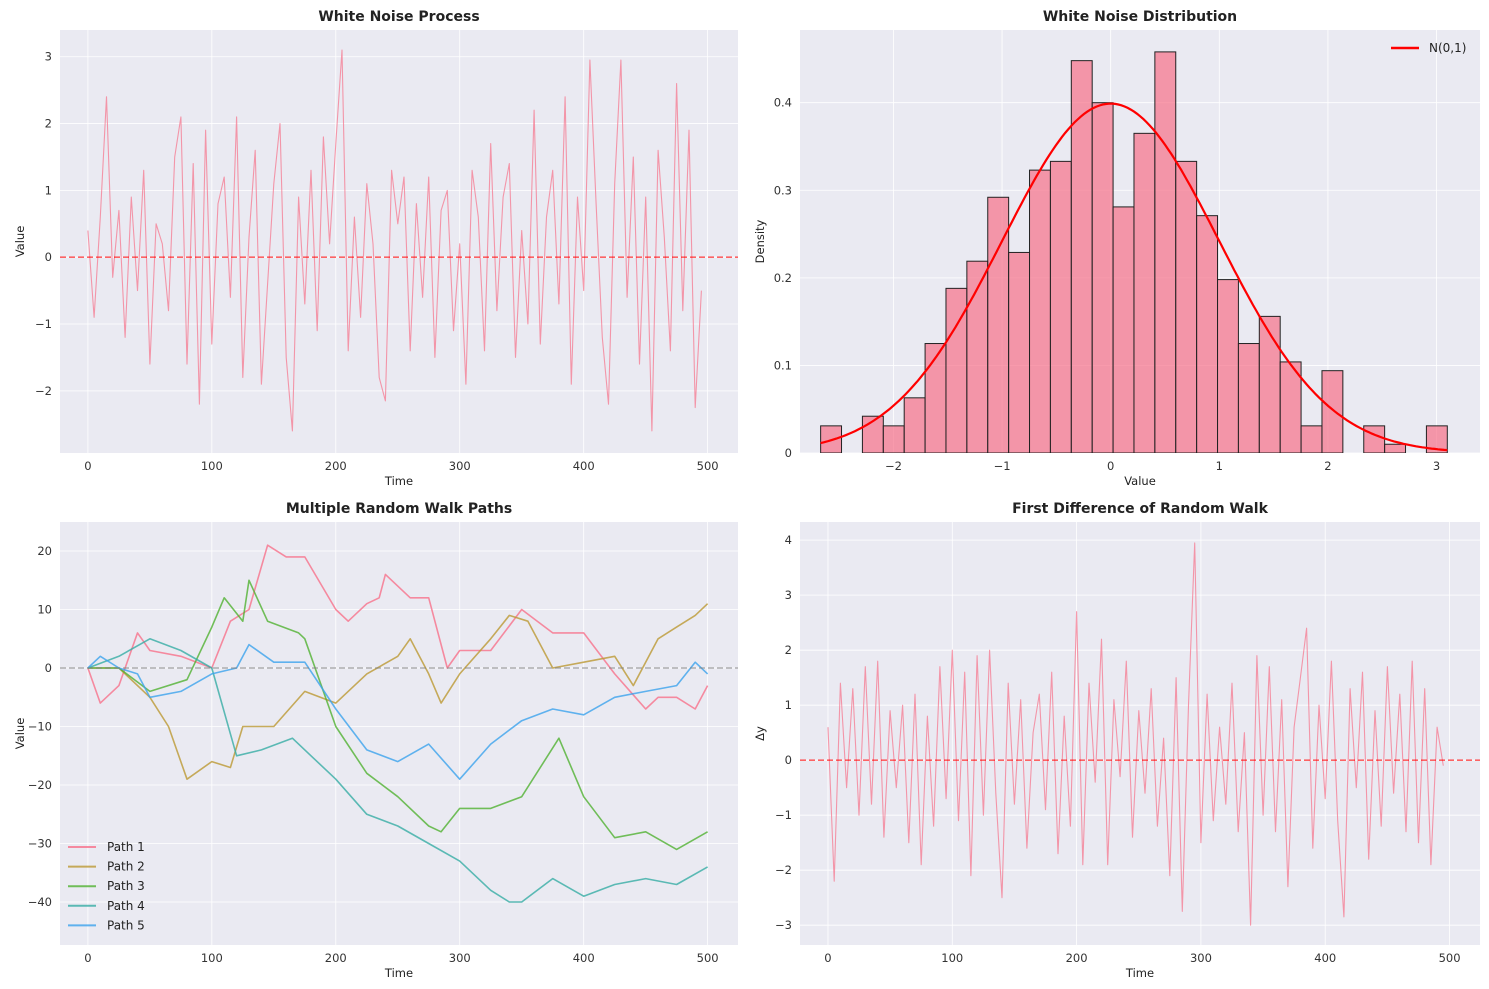 The image size is (1489, 989). What do you see at coordinates (1428, 48) in the screenshot?
I see `legend: N(0,1)` at bounding box center [1428, 48].